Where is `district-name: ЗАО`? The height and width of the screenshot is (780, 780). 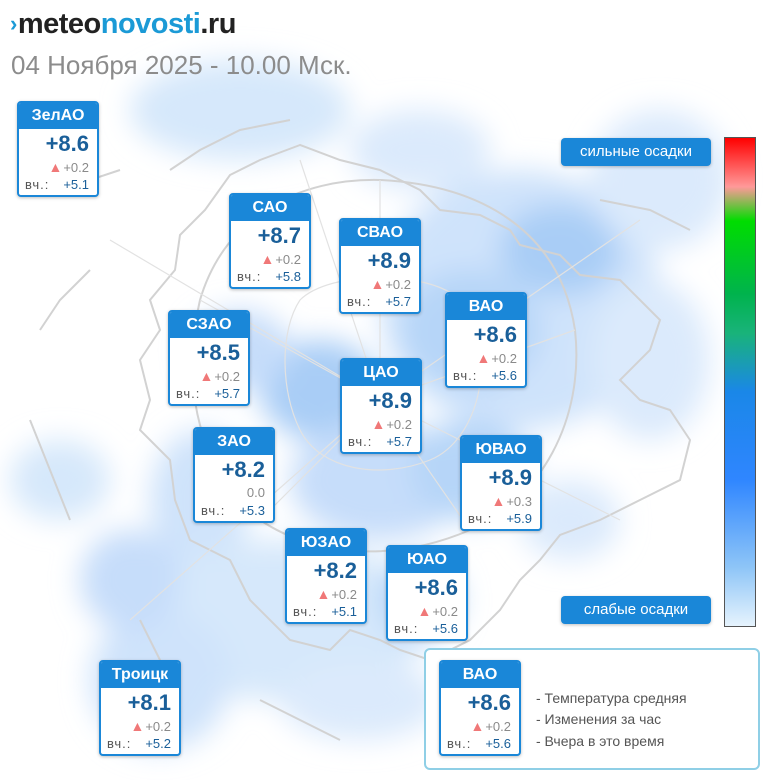 district-name: ЗАО is located at coordinates (234, 442).